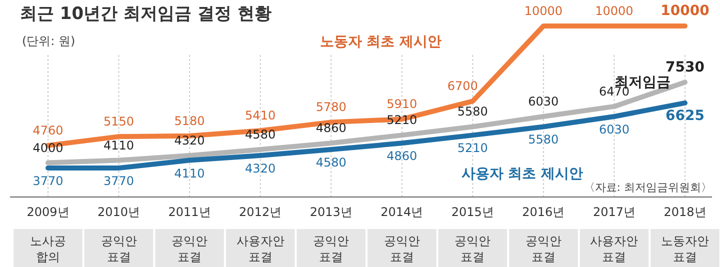  What do you see at coordinates (462, 86) in the screenshot?
I see `data-label: 6700` at bounding box center [462, 86].